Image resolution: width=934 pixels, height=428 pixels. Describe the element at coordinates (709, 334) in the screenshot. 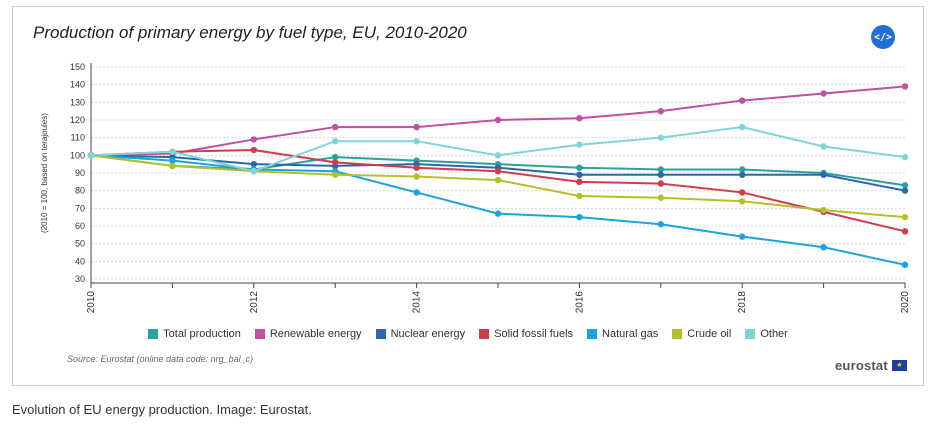

I see `legend-label: Crude oil` at that location.